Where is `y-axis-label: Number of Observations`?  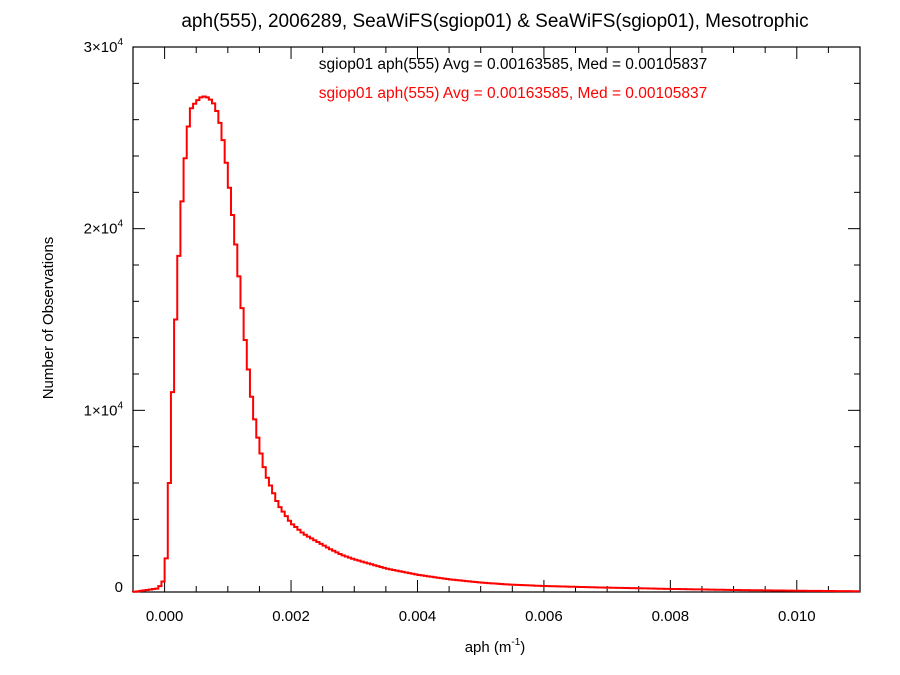 y-axis-label: Number of Observations is located at coordinates (48, 318).